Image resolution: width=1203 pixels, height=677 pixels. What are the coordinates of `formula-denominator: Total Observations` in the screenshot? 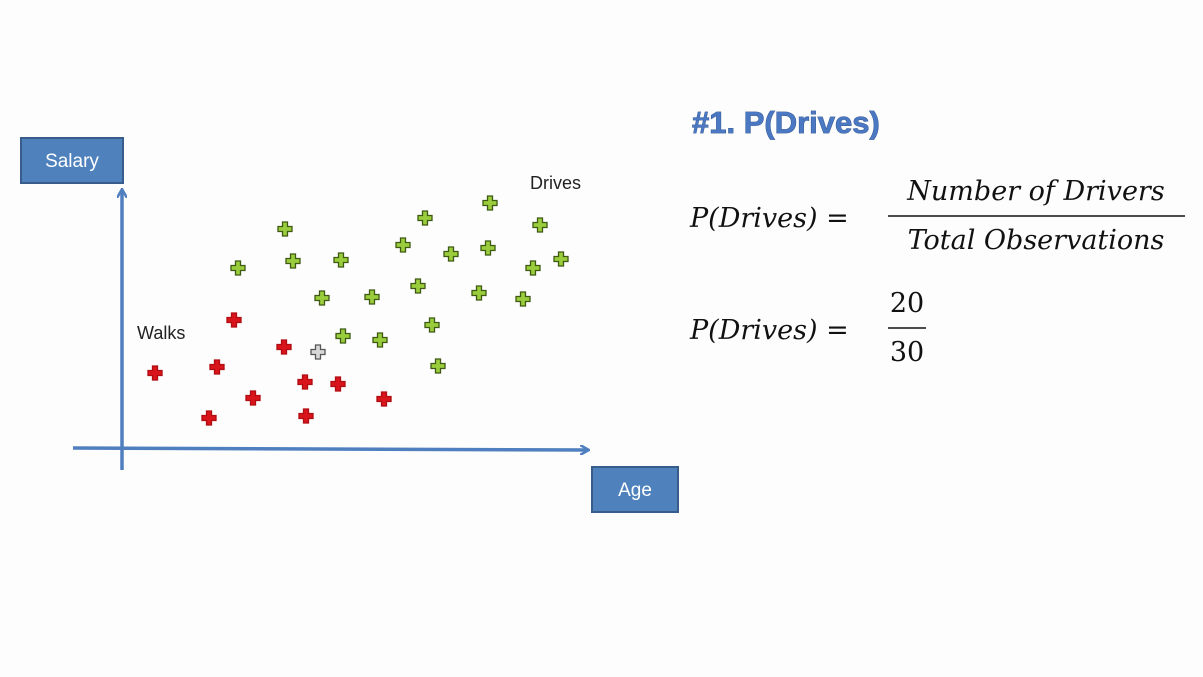 It's located at (1036, 240).